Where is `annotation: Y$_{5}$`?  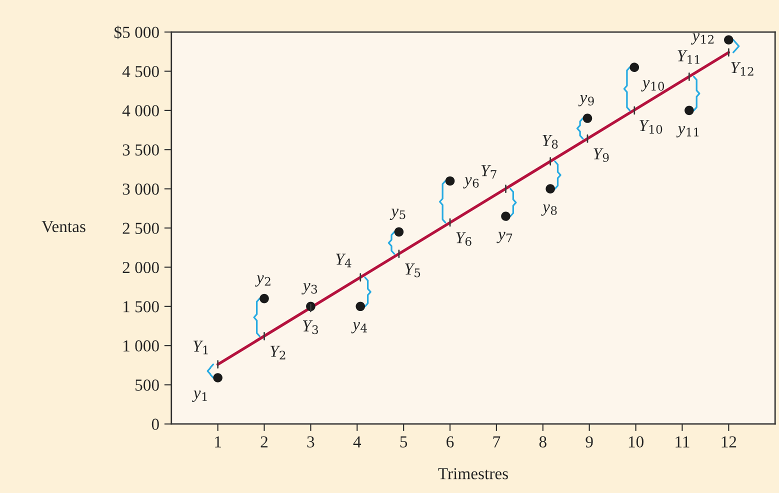
annotation: Y$_{5}$ is located at coordinates (412, 271).